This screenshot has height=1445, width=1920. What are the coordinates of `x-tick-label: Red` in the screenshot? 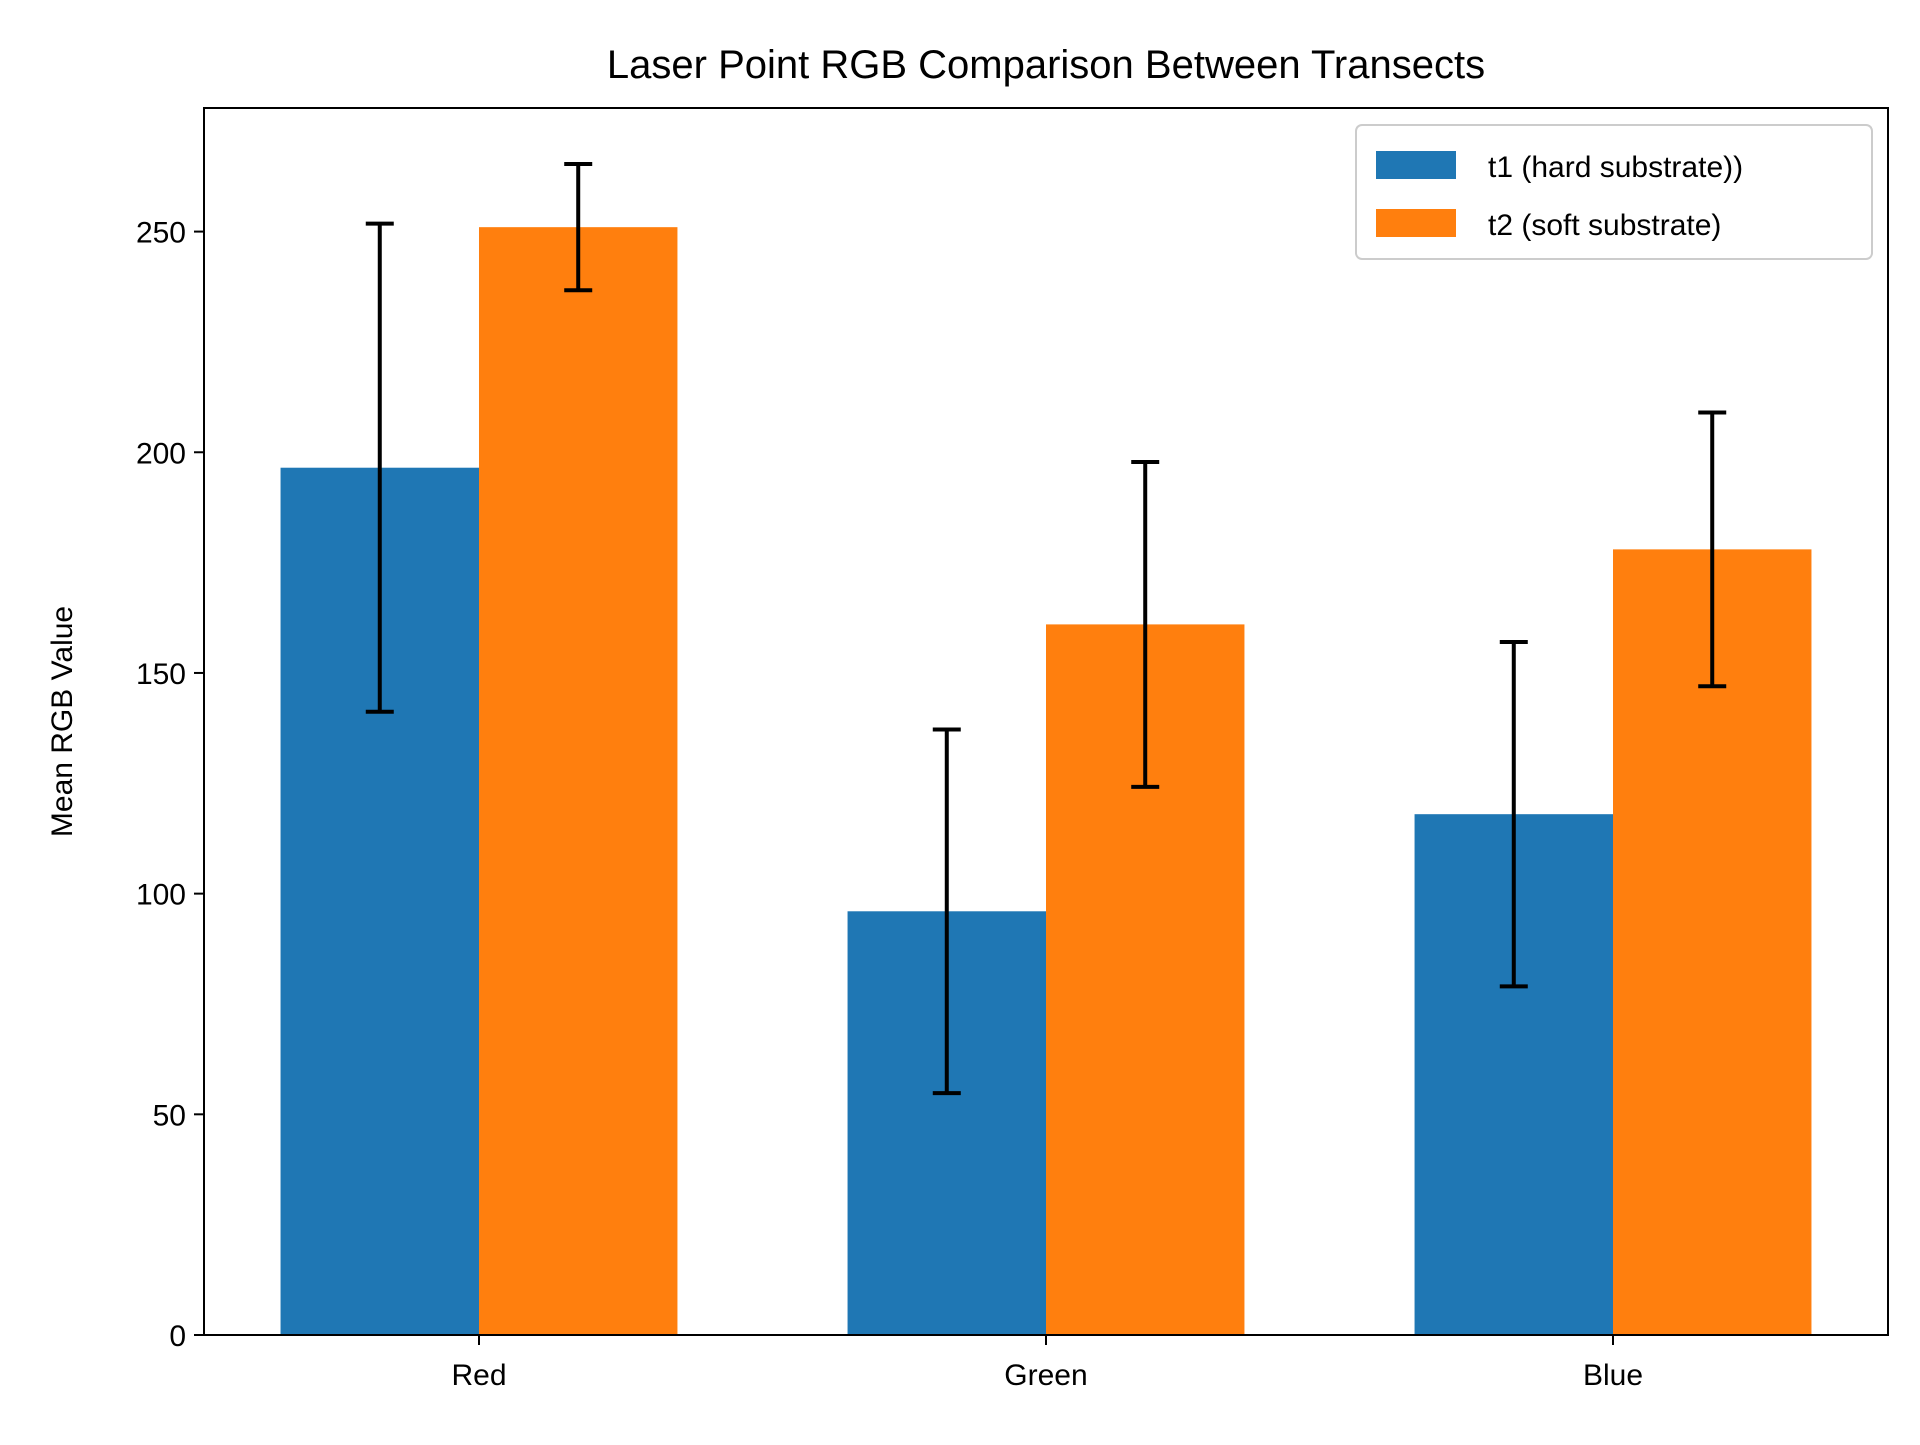 It's located at (478, 1375).